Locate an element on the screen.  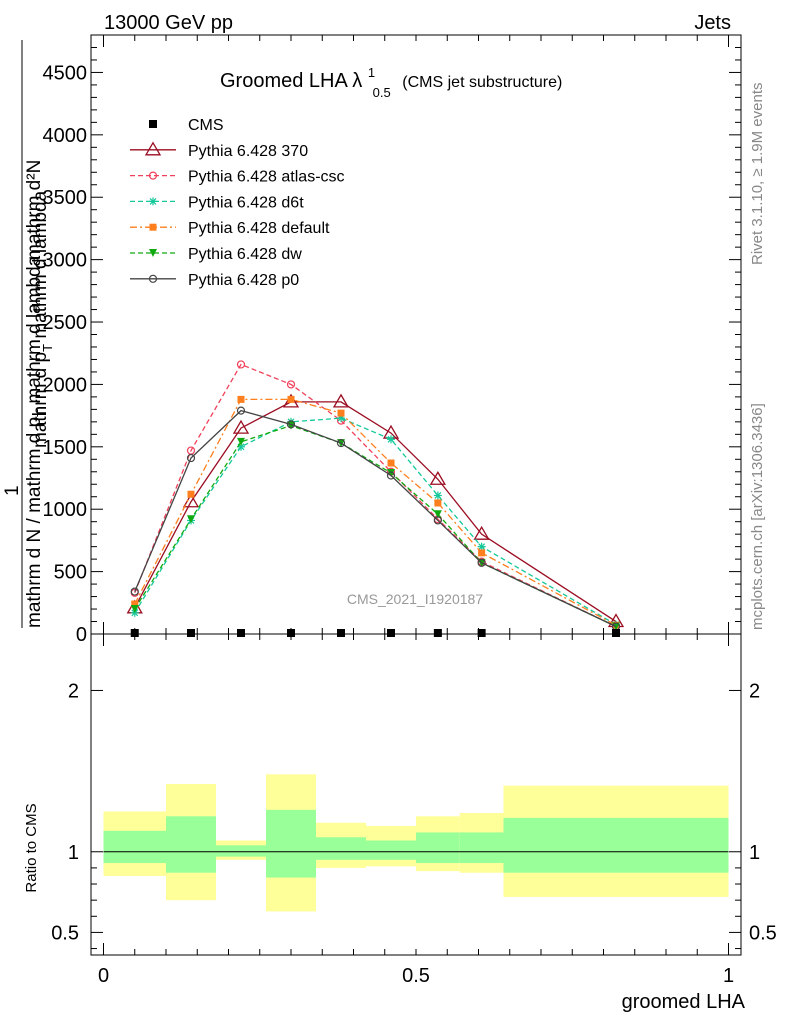
title-sub: 0.5 is located at coordinates (382, 92).